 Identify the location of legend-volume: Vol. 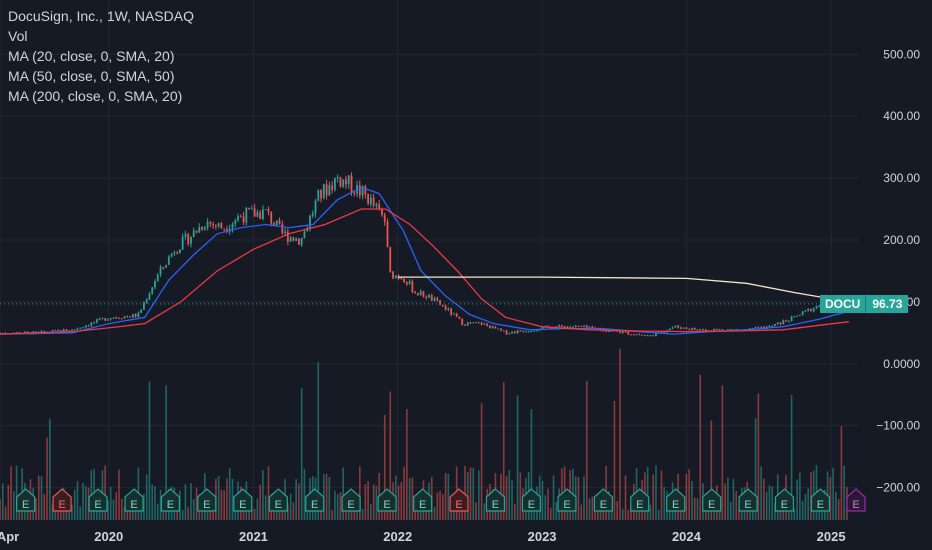
(18, 36).